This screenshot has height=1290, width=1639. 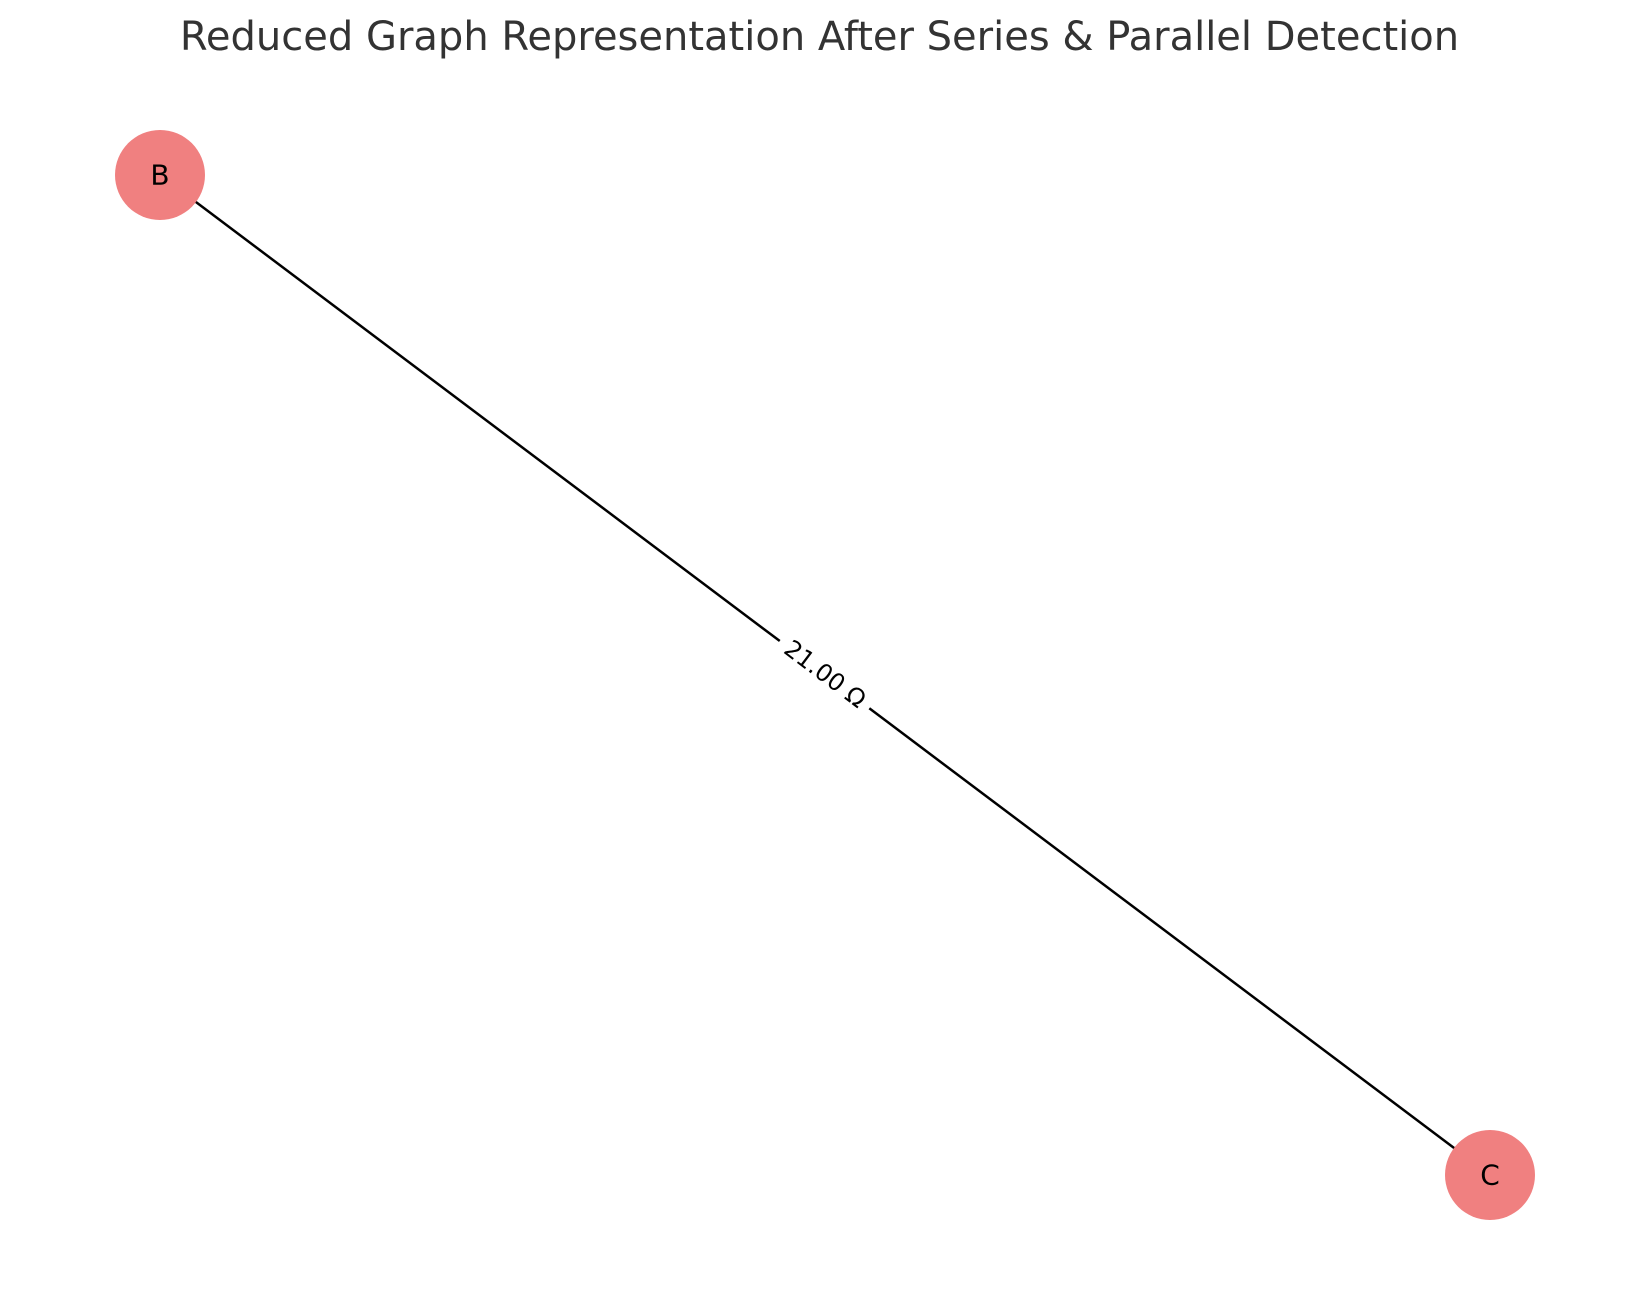 I want to click on node-c-circle, so click(x=1490, y=1175).